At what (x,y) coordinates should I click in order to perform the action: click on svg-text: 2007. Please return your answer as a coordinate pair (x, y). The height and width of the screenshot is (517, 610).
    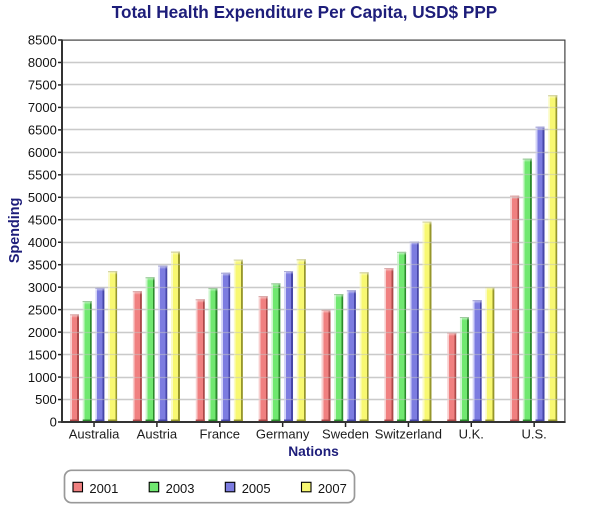
    Looking at the image, I should click on (332, 488).